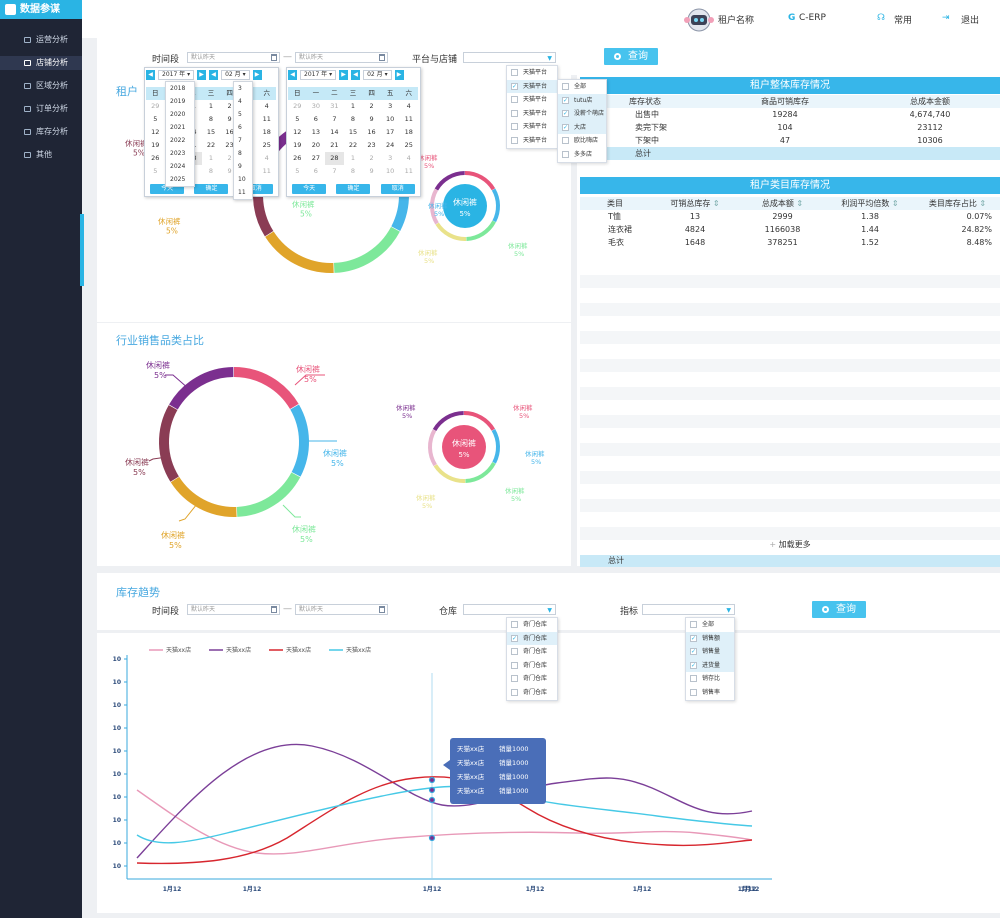  I want to click on warehouse-select: ▼, so click(509, 609).